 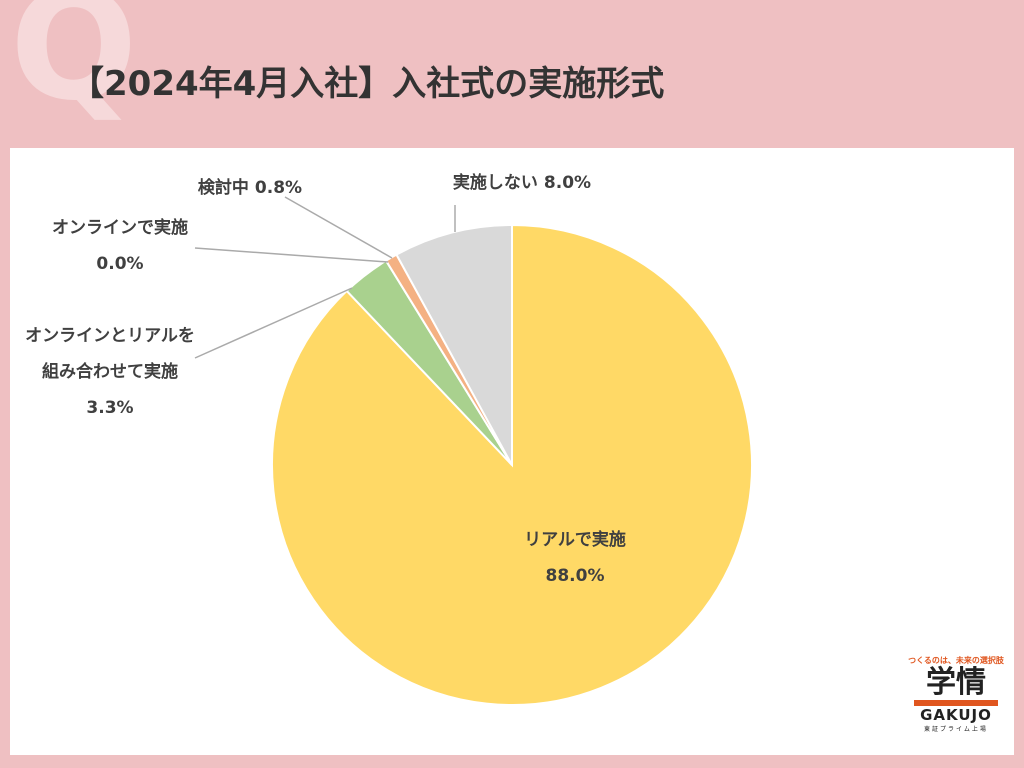 What do you see at coordinates (956, 660) in the screenshot?
I see `logo-tagline: つくるのは、未来の選択肢` at bounding box center [956, 660].